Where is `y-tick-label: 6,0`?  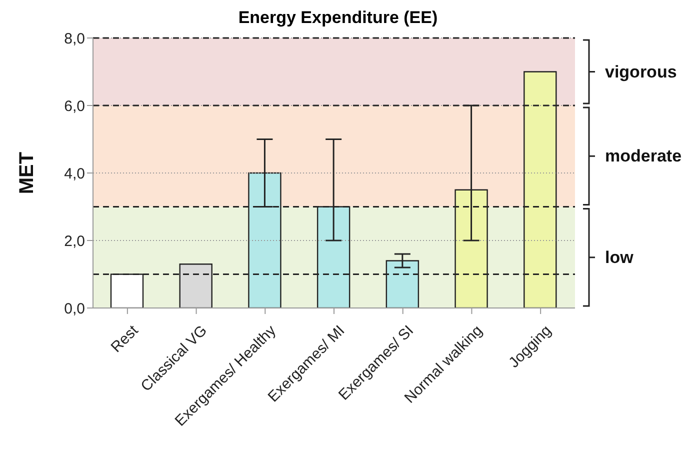 y-tick-label: 6,0 is located at coordinates (74, 106).